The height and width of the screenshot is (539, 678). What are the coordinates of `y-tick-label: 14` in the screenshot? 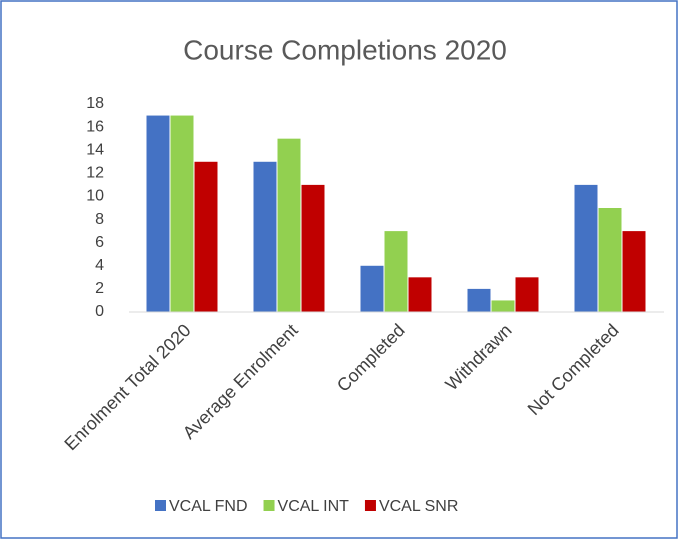 It's located at (95, 149).